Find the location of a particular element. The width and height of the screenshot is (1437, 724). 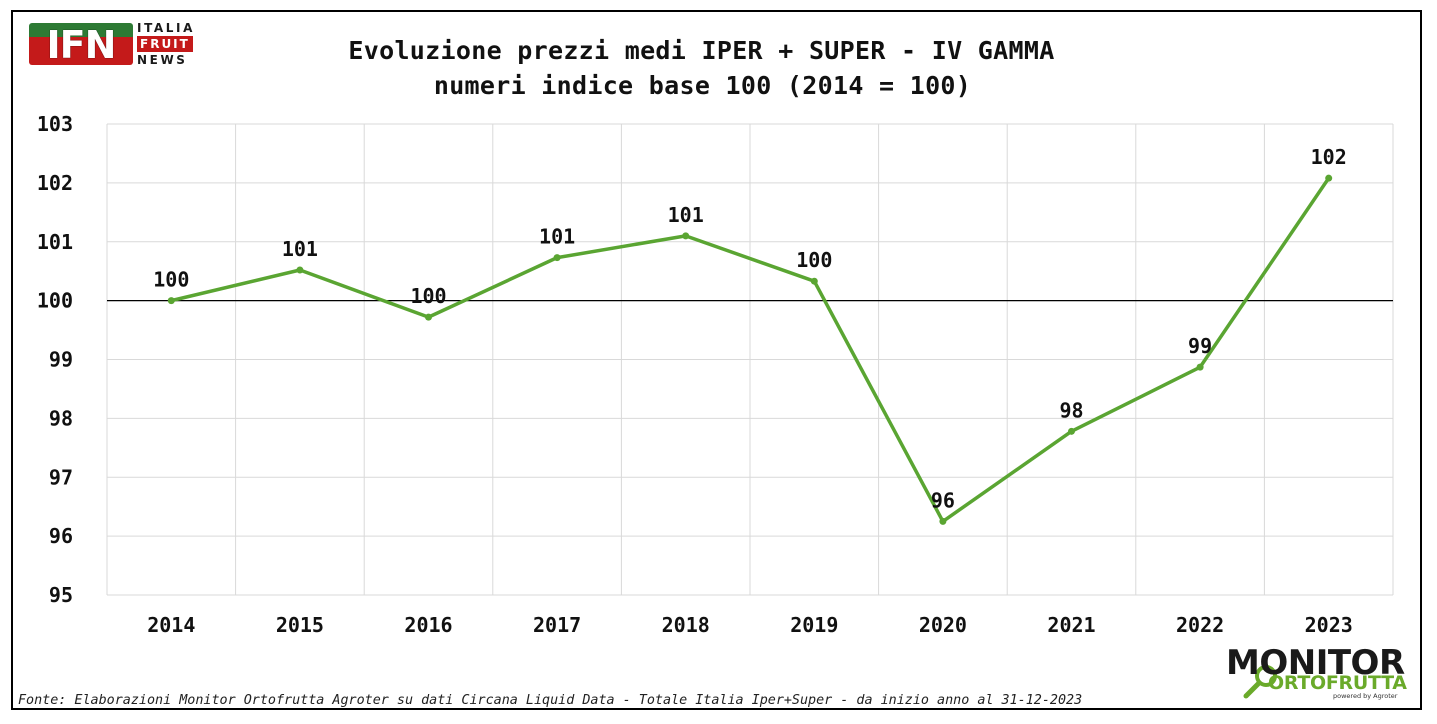

ortofrutta-logo-word: ORTOFRUTTA is located at coordinates (1337, 683).